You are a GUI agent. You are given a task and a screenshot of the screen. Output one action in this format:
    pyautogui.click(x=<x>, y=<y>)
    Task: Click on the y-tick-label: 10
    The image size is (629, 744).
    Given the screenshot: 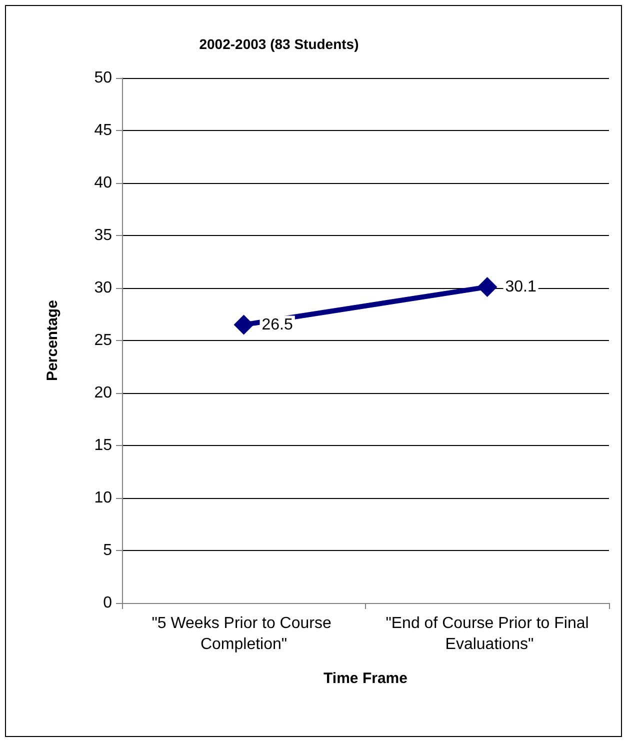 What is the action you would take?
    pyautogui.click(x=103, y=498)
    